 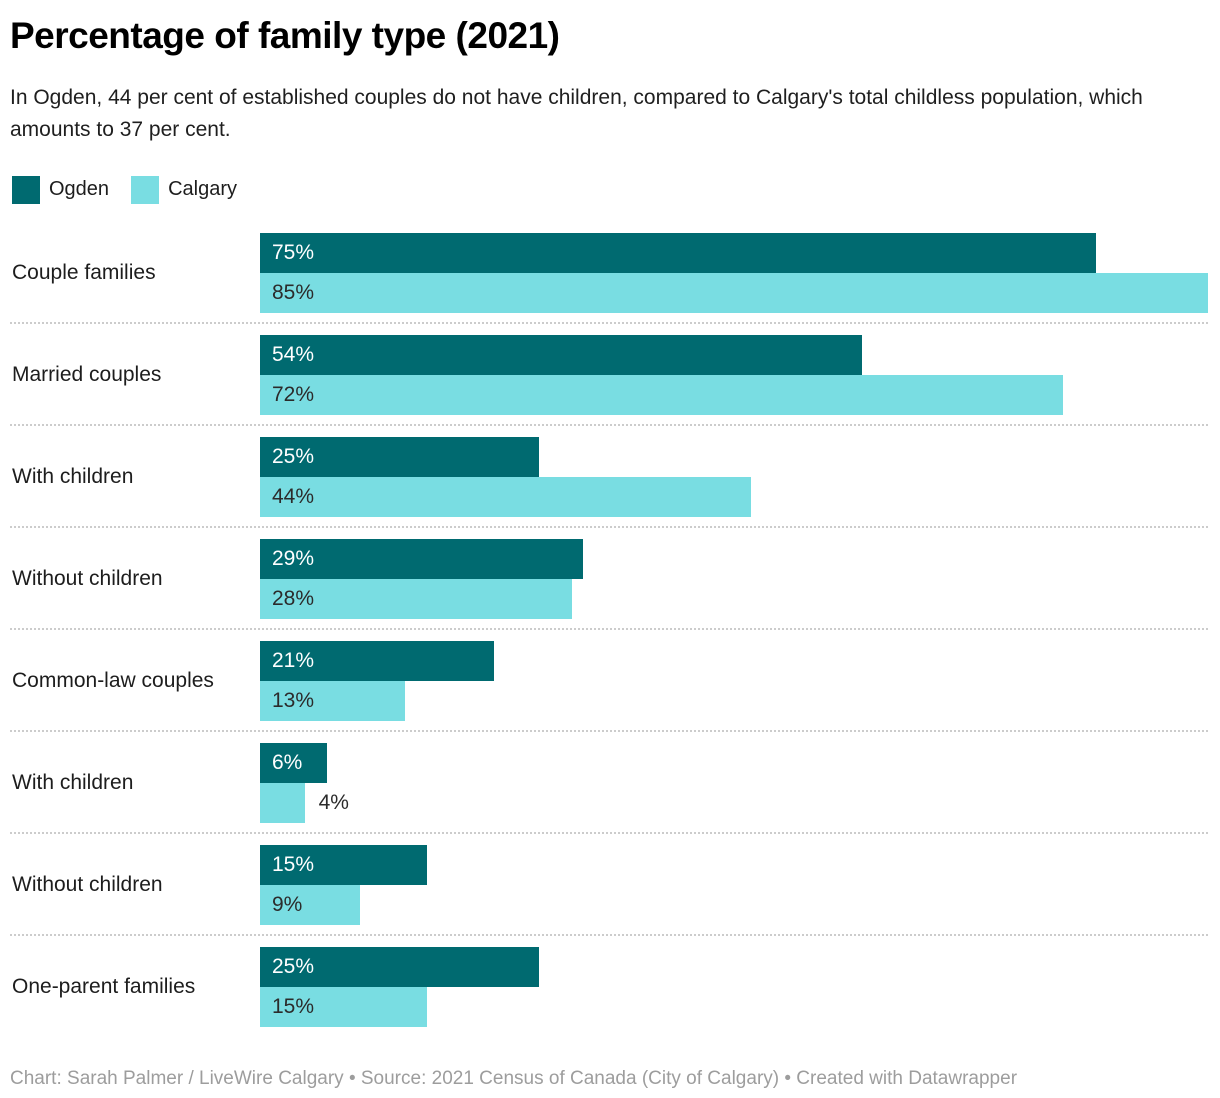 What do you see at coordinates (333, 802) in the screenshot?
I see `bar-value-label: 4%` at bounding box center [333, 802].